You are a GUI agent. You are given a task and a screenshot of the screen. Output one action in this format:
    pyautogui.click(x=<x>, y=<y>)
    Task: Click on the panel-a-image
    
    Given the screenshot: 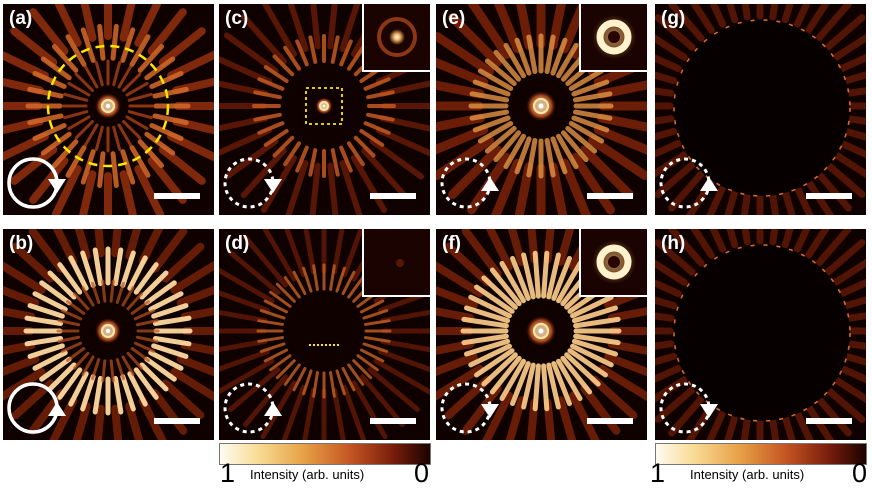 What is the action you would take?
    pyautogui.click(x=108, y=109)
    